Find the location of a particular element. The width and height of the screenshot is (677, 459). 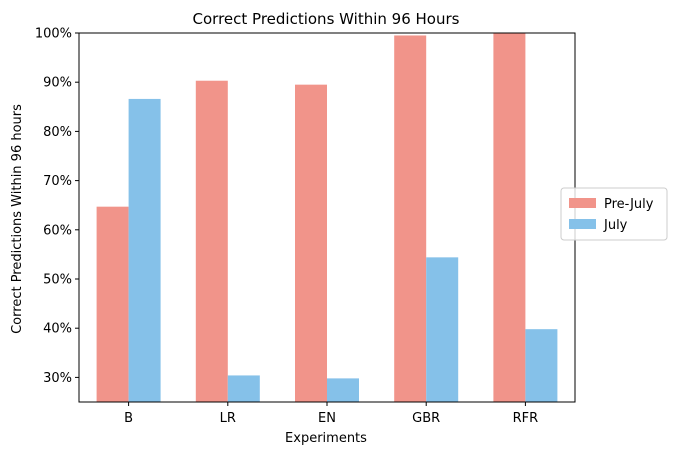

y-tick-label: 40% is located at coordinates (57, 329).